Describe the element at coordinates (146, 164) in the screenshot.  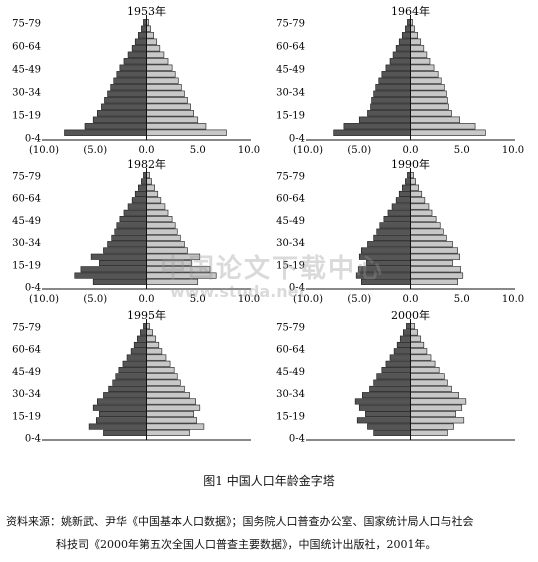
I see `chart-title: 1982年` at that location.